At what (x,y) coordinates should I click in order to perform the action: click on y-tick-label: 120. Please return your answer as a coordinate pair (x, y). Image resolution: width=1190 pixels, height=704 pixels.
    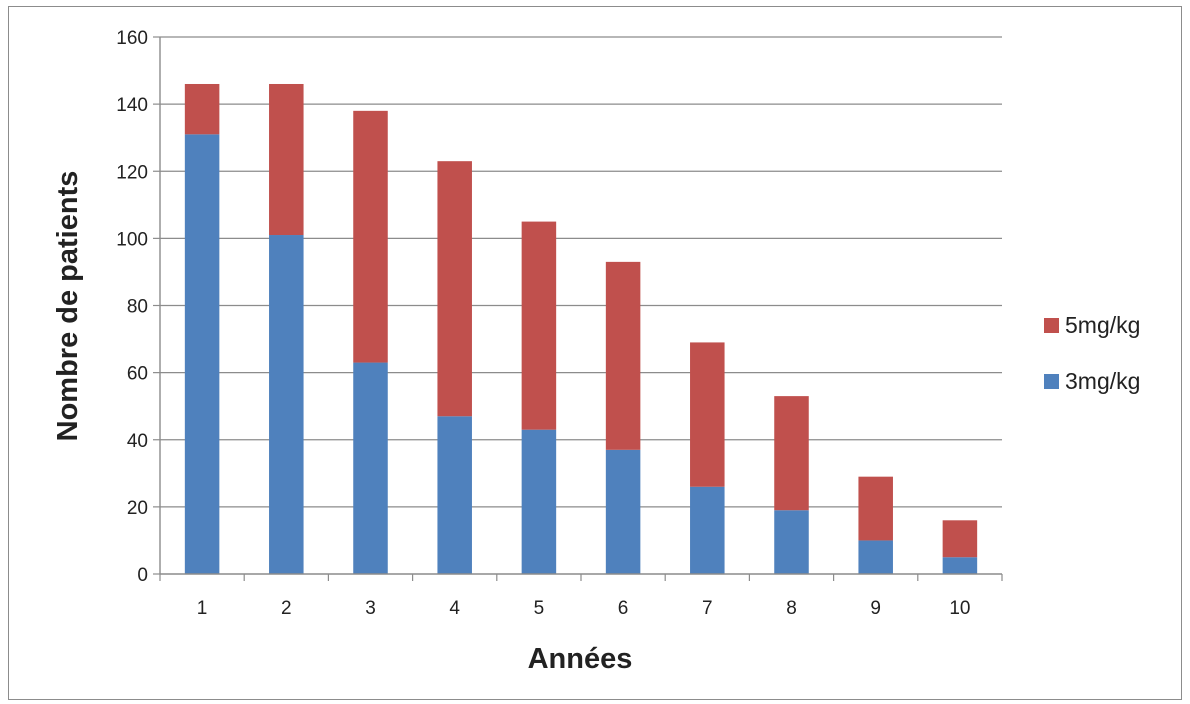
    Looking at the image, I should click on (132, 172).